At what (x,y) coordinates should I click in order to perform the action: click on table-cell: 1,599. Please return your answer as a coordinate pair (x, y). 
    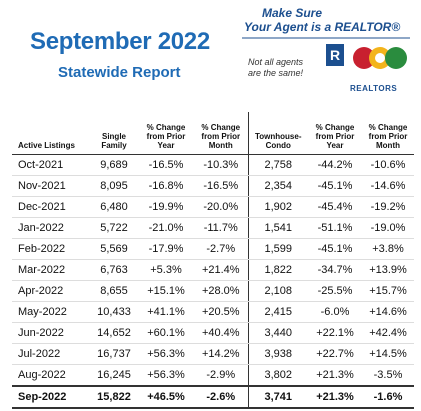
    Looking at the image, I should click on (277, 249).